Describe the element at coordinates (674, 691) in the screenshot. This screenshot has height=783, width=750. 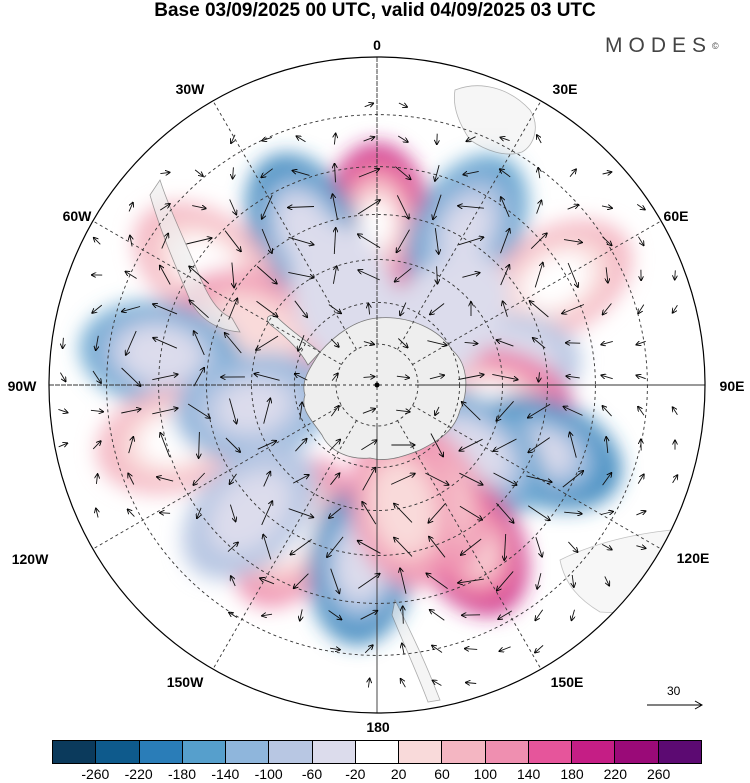
I see `reference-vector-label: 30` at that location.